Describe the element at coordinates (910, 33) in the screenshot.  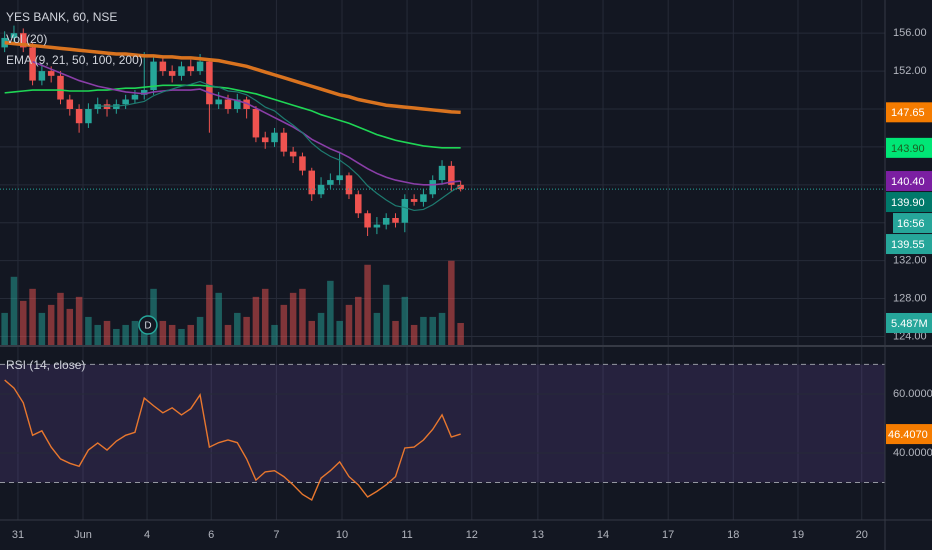
I see `y-tick-label: 156.00` at that location.